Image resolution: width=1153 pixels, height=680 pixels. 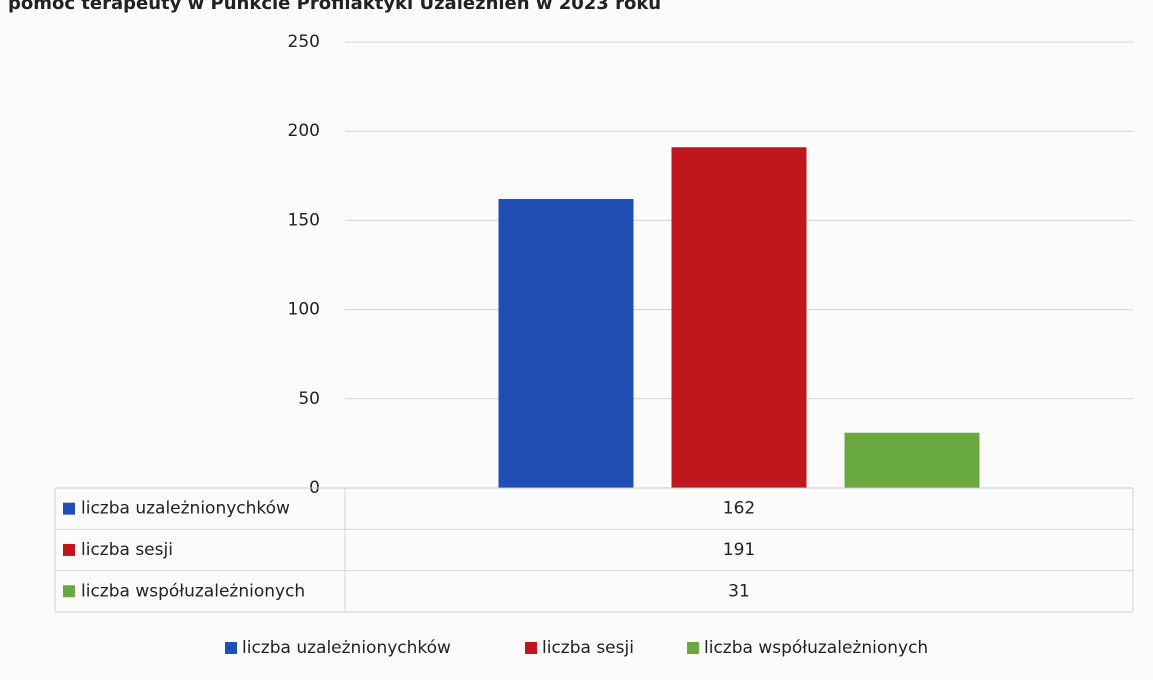 What do you see at coordinates (304, 220) in the screenshot?
I see `y-tick-label: 150` at bounding box center [304, 220].